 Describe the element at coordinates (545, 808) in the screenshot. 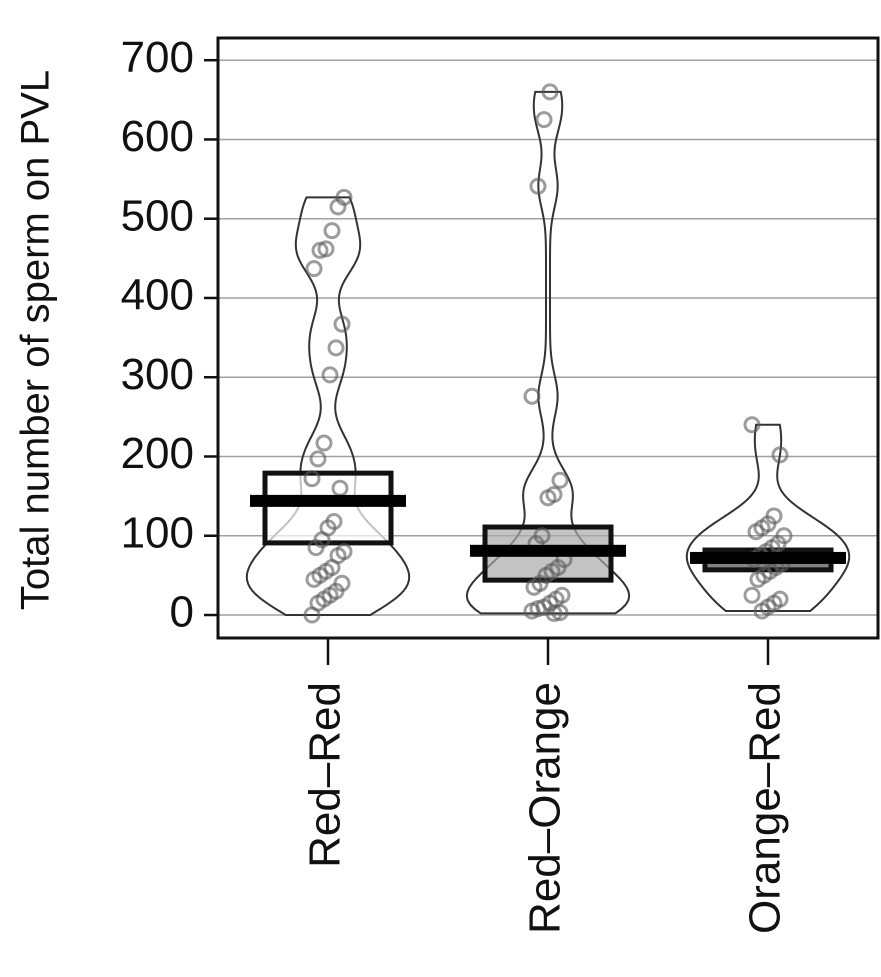

I see `x-tick-label: Red–Orange` at that location.